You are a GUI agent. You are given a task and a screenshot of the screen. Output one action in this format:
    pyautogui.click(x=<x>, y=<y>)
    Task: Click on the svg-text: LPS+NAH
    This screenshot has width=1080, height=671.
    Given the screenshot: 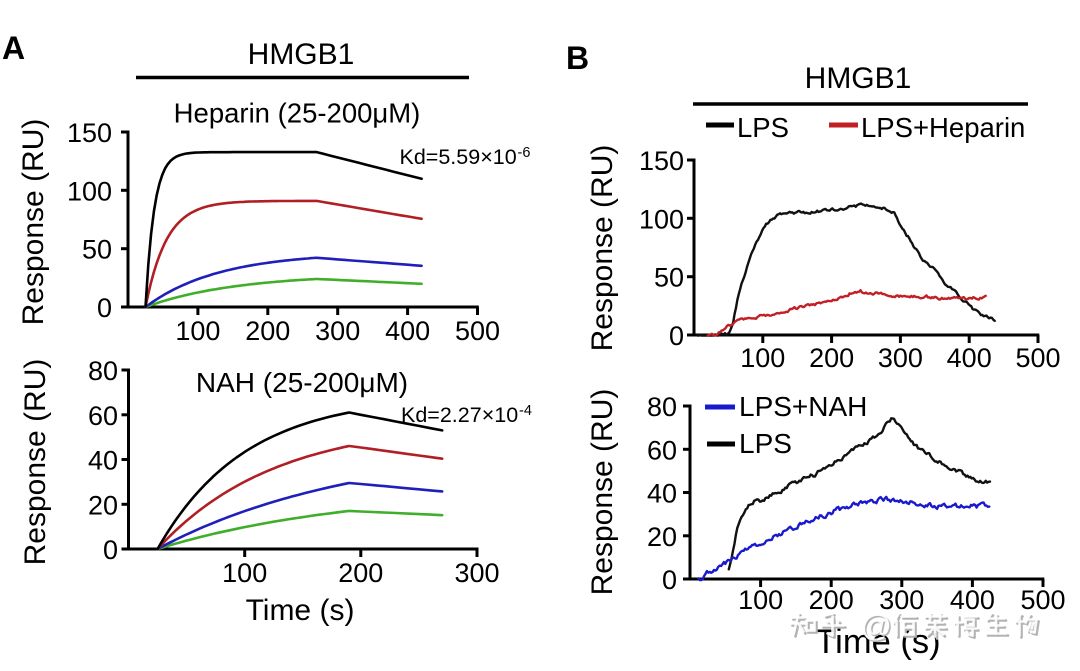 What is the action you would take?
    pyautogui.click(x=803, y=406)
    